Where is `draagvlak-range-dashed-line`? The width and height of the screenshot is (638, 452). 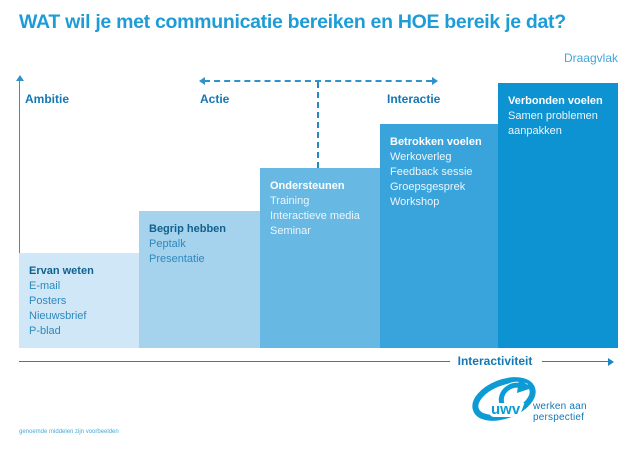 draagvlak-range-dashed-line is located at coordinates (318, 81).